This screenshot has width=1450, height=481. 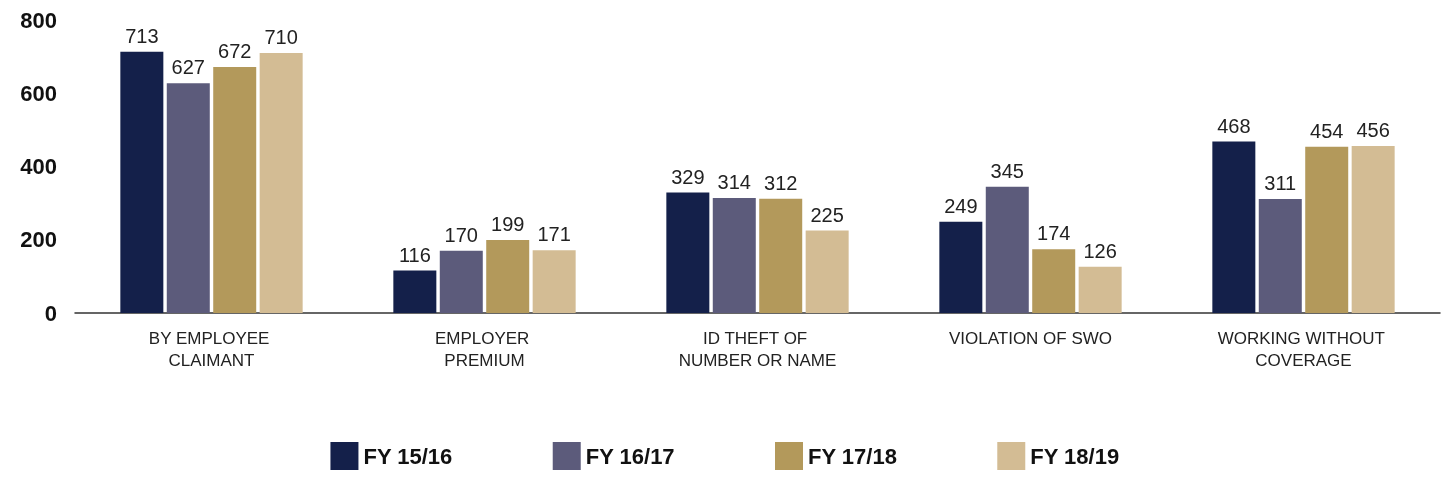 What do you see at coordinates (1234, 125) in the screenshot?
I see `data-label: 468` at bounding box center [1234, 125].